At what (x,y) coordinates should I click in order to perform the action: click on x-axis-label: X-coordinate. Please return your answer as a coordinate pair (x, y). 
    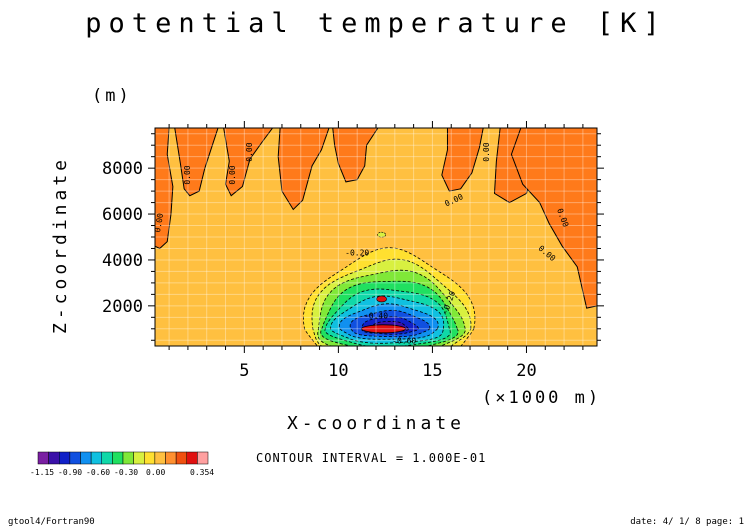
    Looking at the image, I should click on (376, 423).